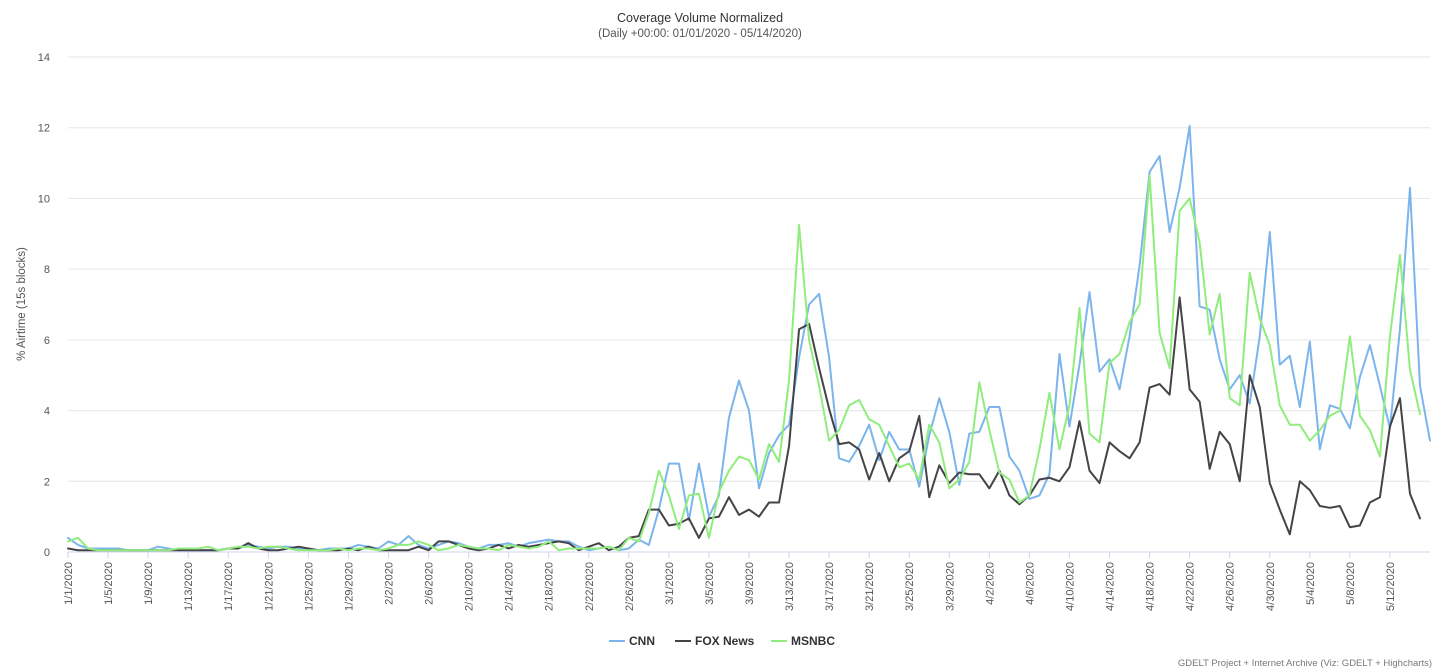 The width and height of the screenshot is (1440, 672). I want to click on y-tick-label: 2, so click(47, 482).